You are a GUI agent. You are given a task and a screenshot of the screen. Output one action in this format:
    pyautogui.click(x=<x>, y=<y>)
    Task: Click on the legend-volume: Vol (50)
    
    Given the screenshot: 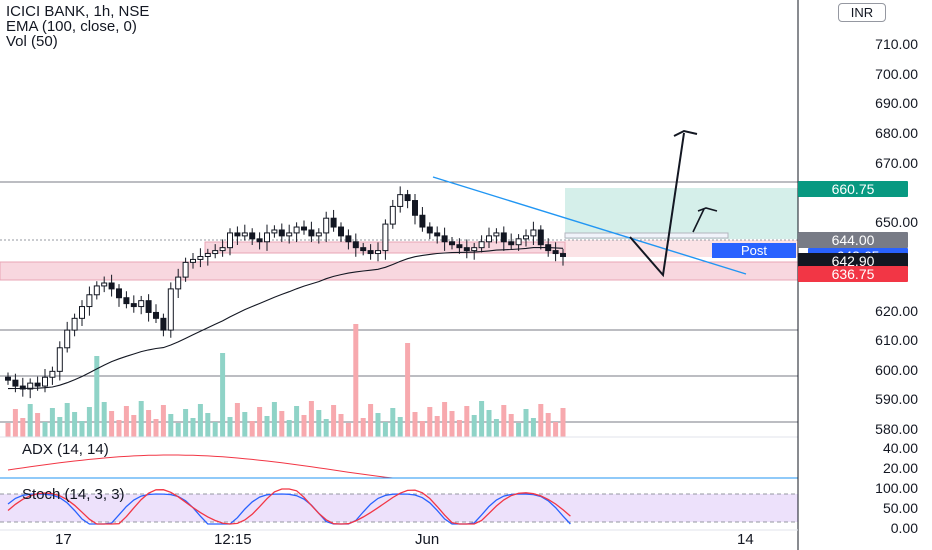 What is the action you would take?
    pyautogui.click(x=32, y=41)
    